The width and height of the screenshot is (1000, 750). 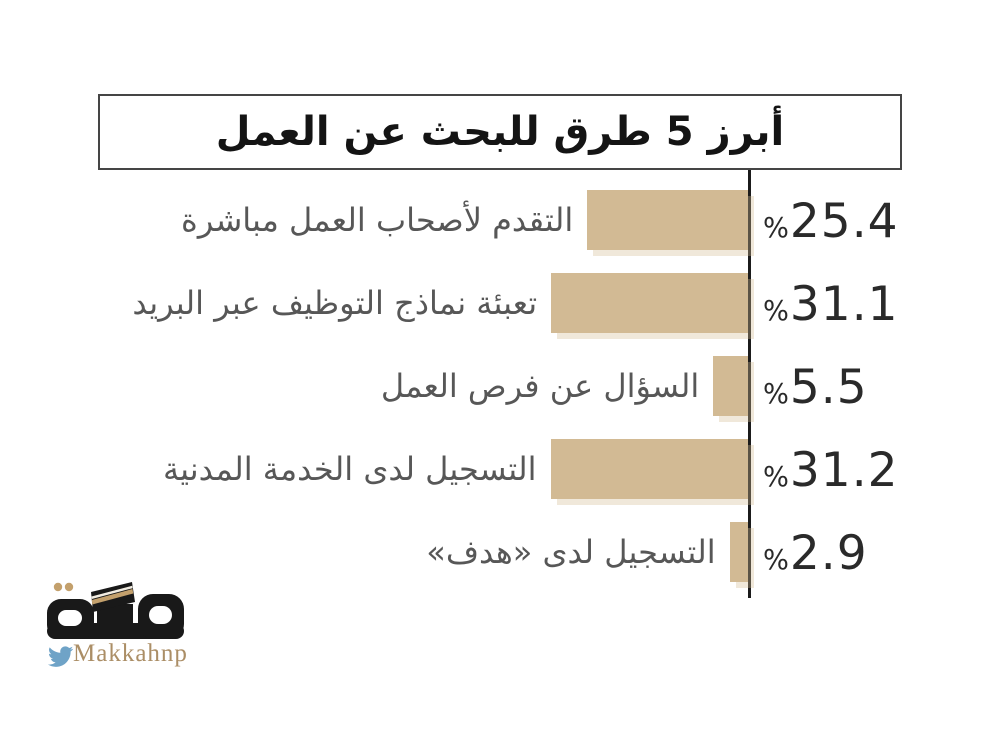 I want to click on value-label: %31.2, so click(x=831, y=469).